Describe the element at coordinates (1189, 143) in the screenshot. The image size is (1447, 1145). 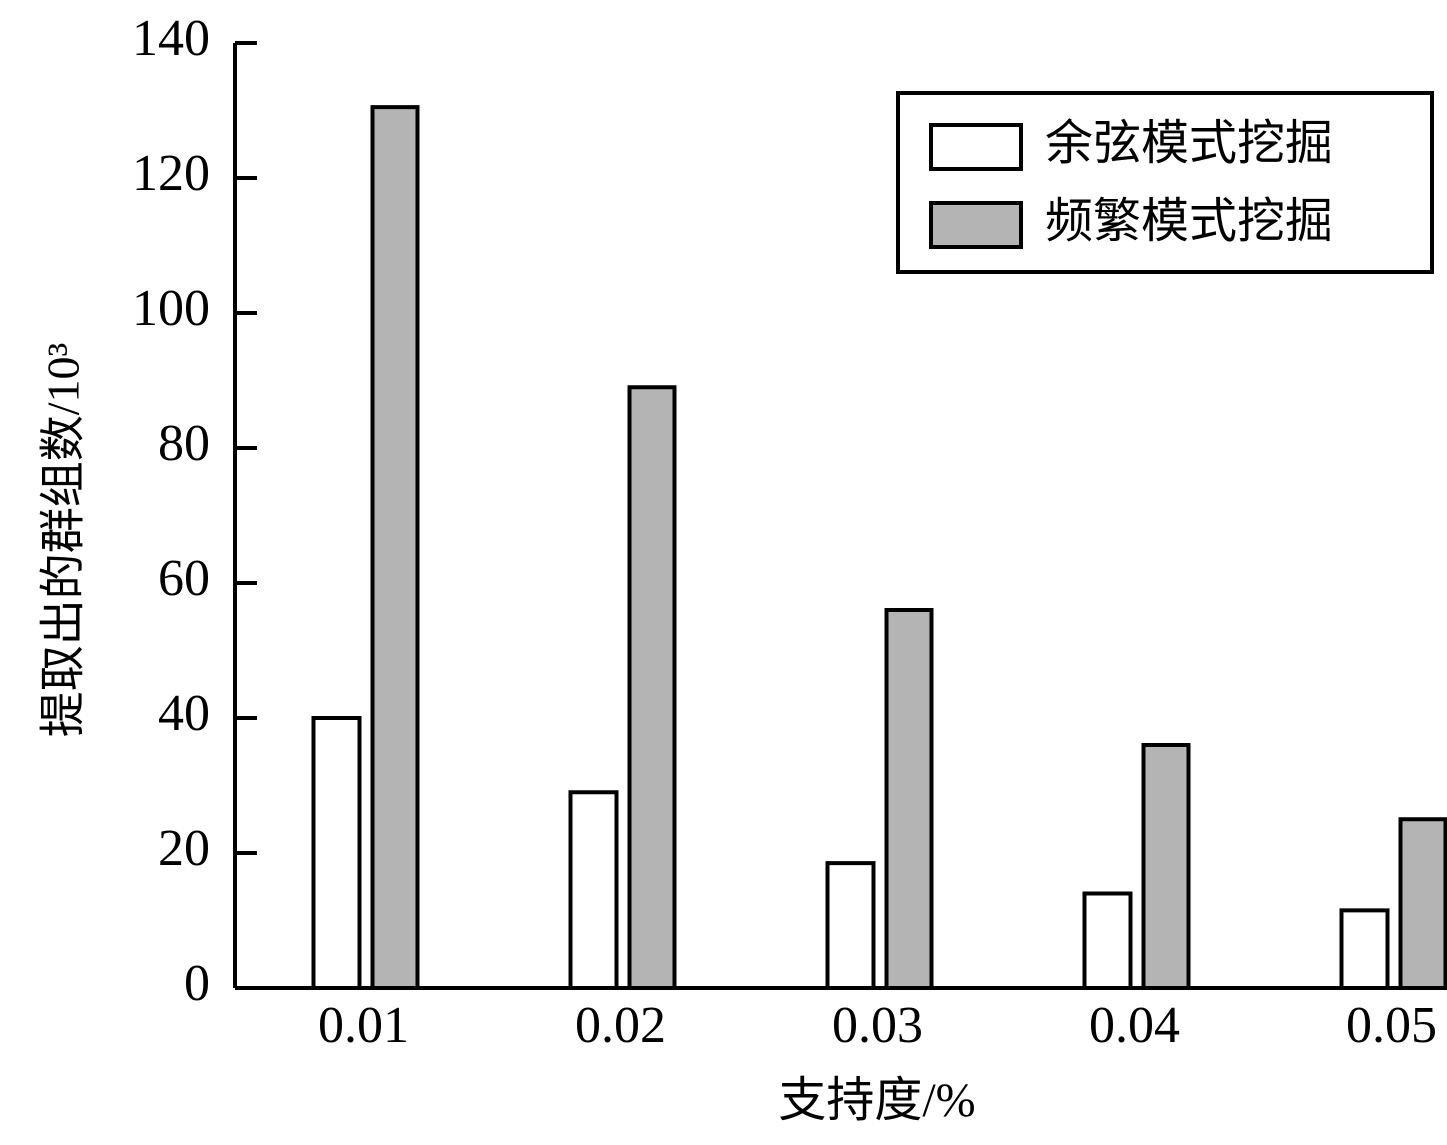
I see `legend-label: 余弦模式挖掘` at that location.